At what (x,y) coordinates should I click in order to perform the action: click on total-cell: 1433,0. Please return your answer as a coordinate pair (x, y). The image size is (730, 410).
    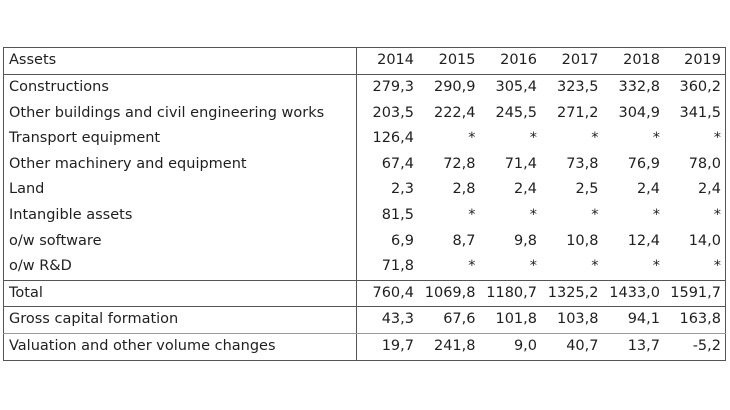
    Looking at the image, I should click on (633, 293).